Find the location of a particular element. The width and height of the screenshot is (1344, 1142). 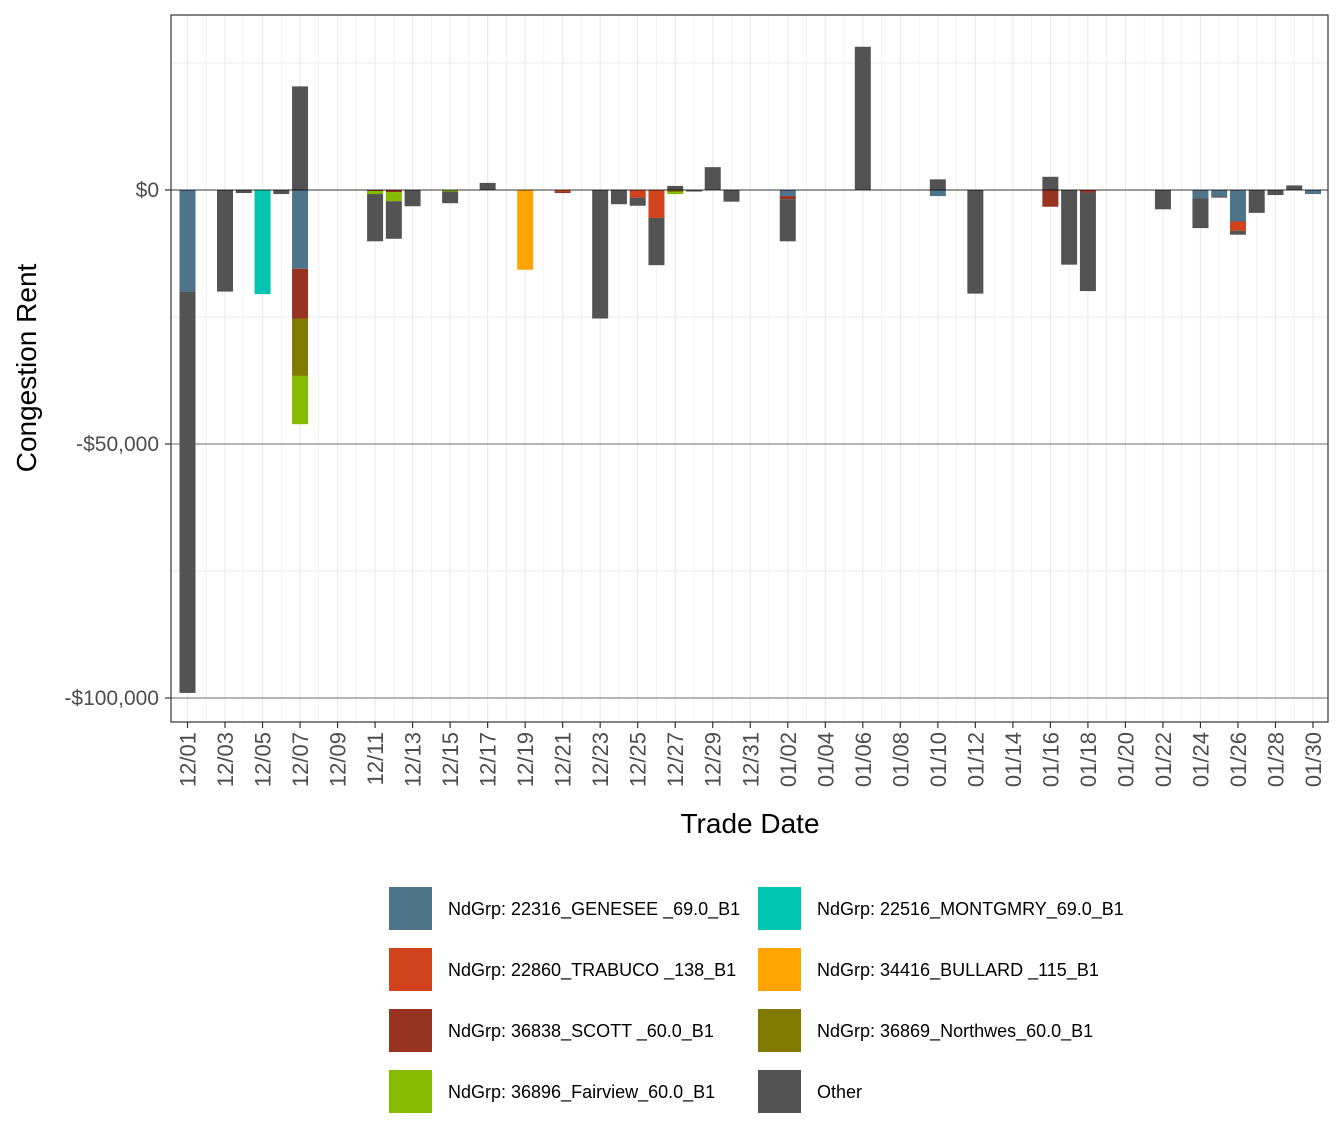

x-tick-label: 12/21 is located at coordinates (563, 759).